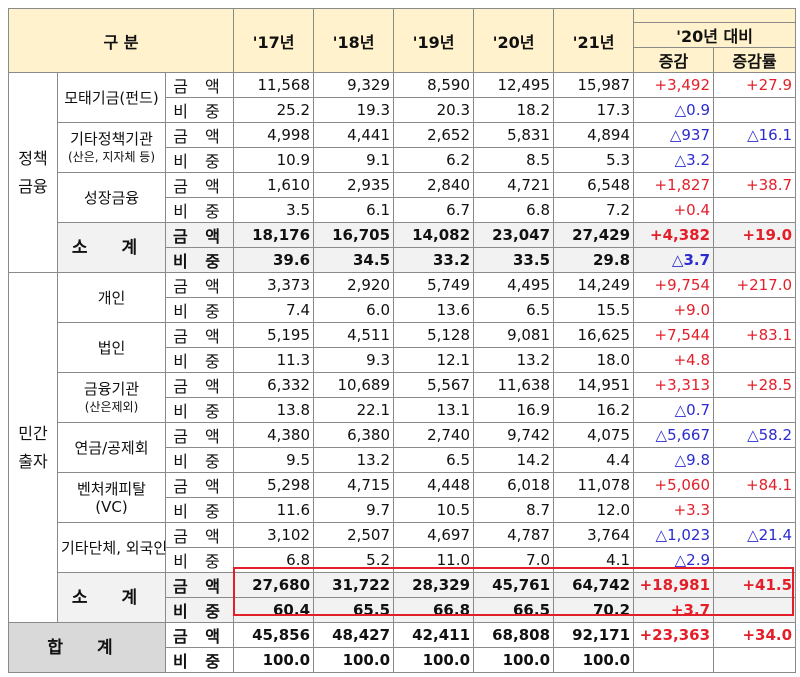 This screenshot has width=800, height=677. Describe the element at coordinates (434, 210) in the screenshot. I see `value-cell: 6.7` at that location.